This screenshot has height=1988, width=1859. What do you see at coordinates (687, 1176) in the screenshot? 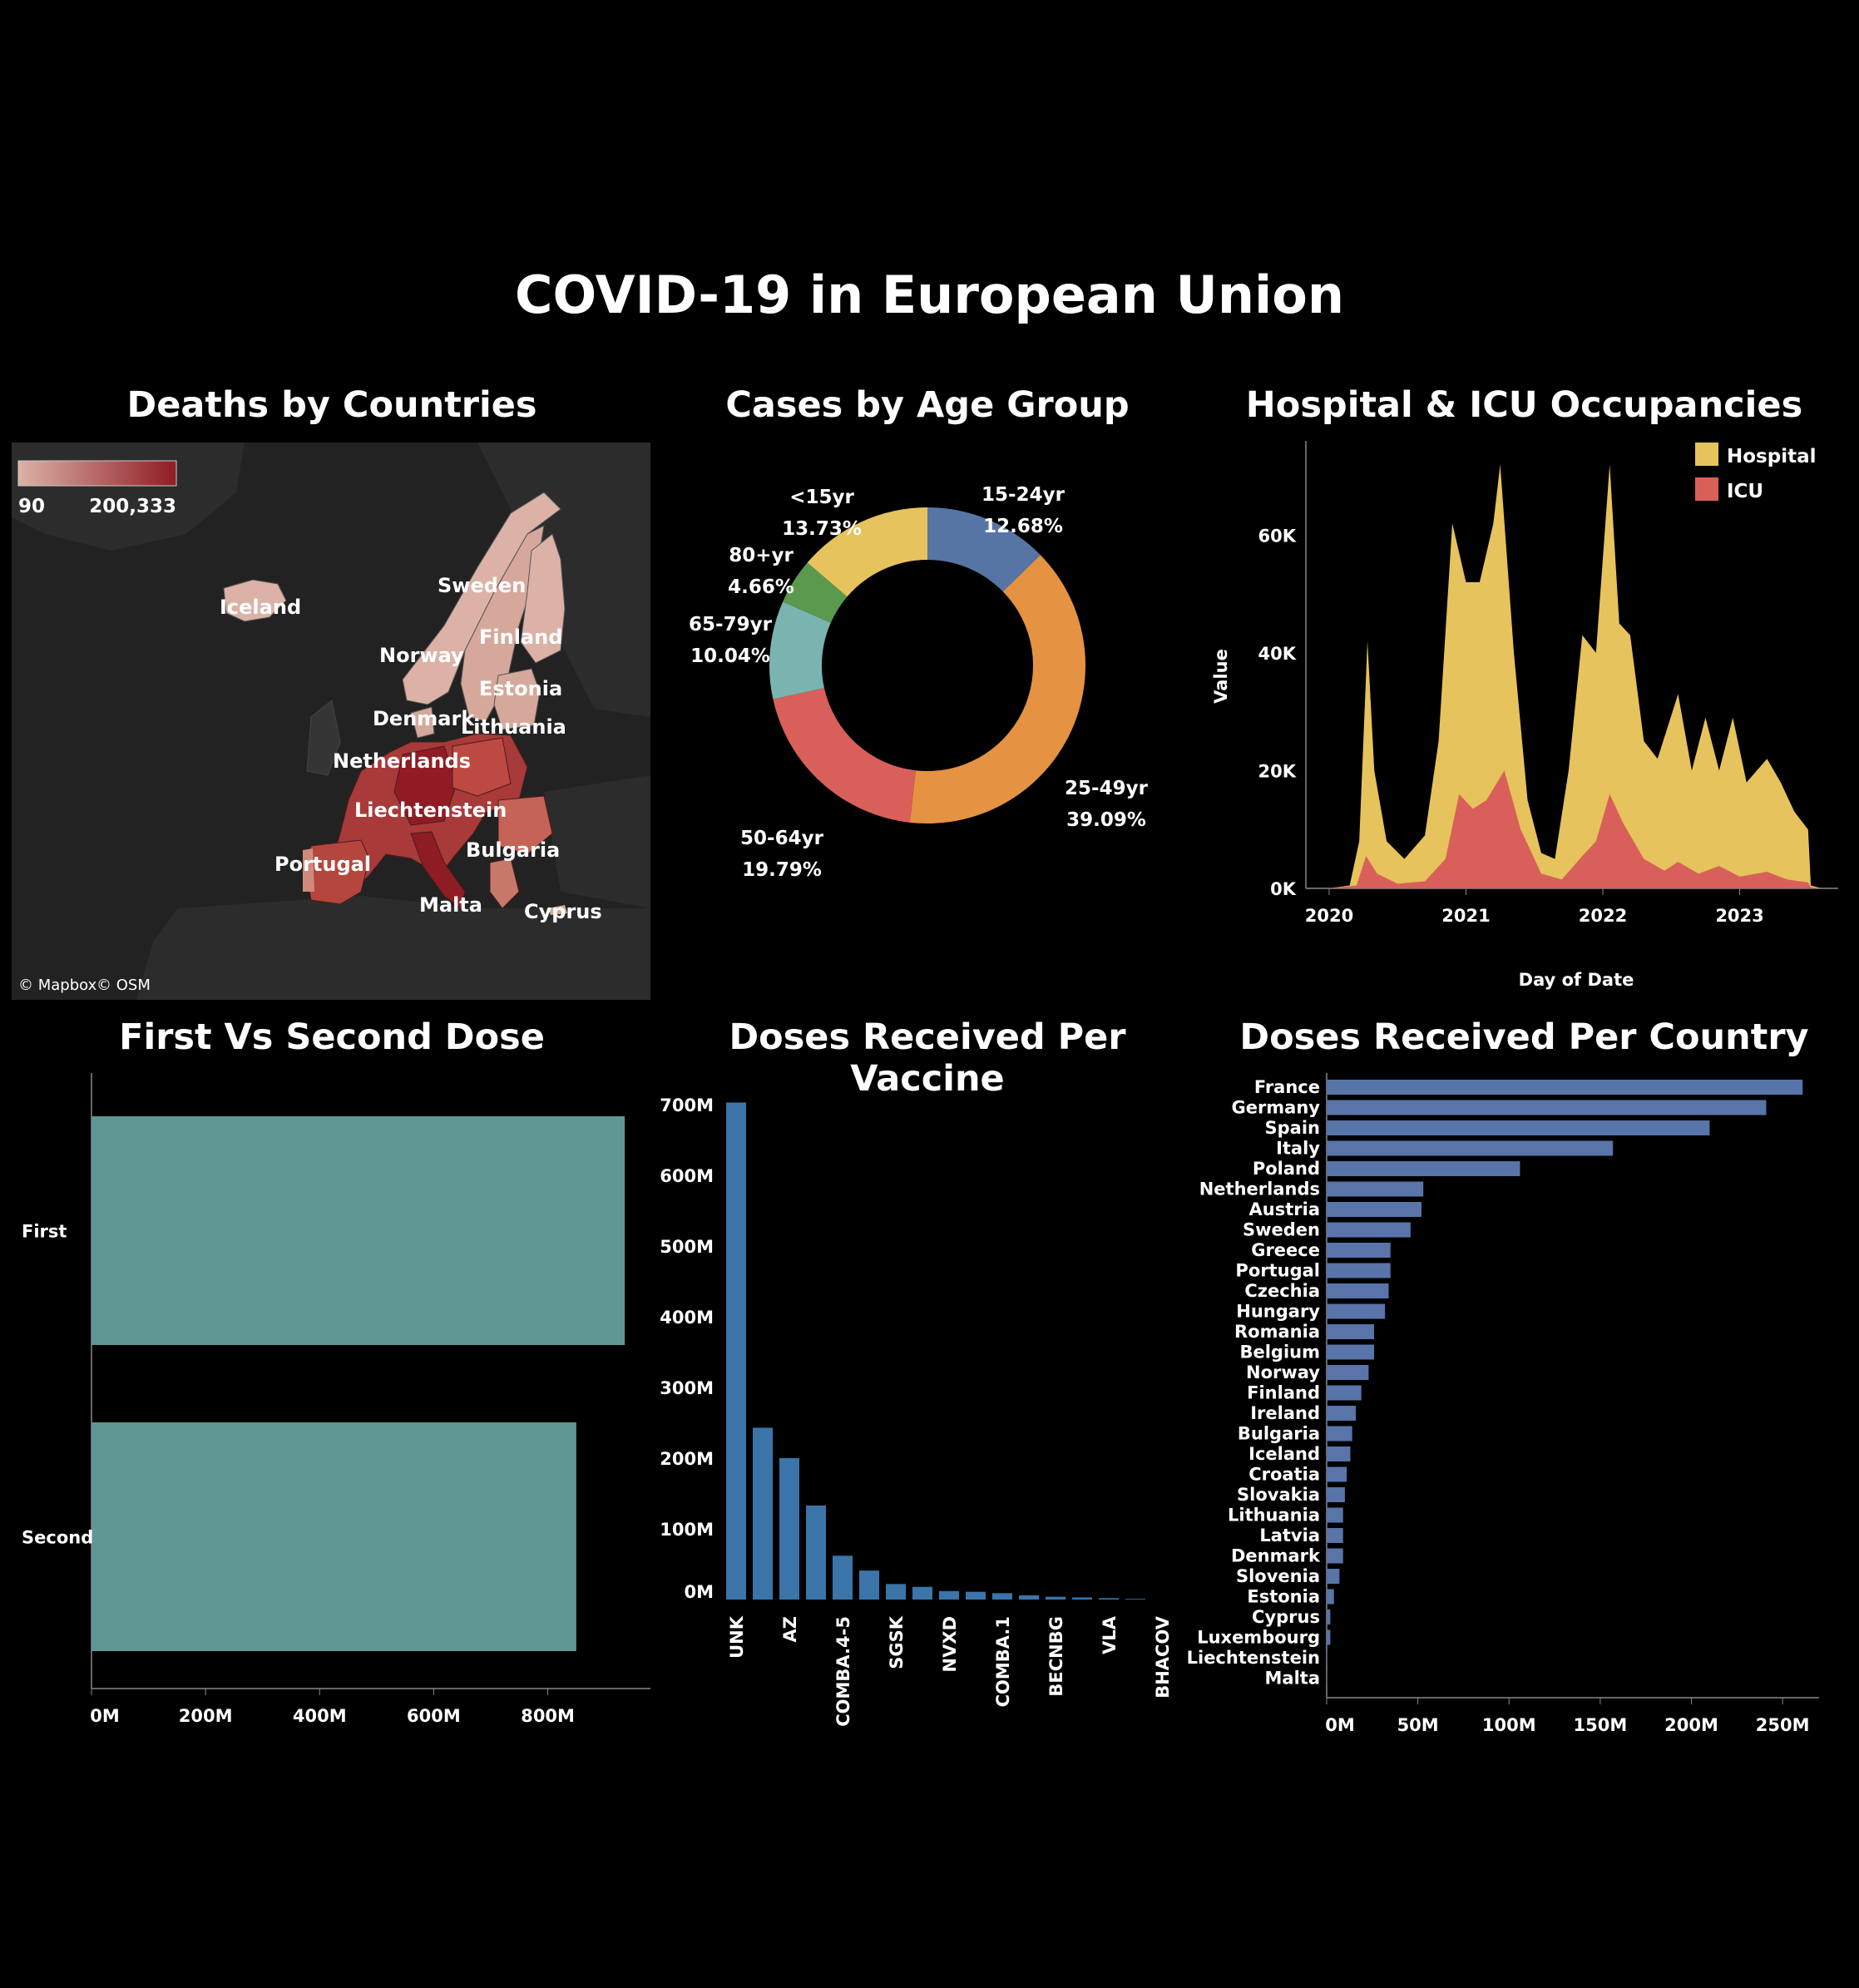
I see `vaccine-ytick-6: 600M` at bounding box center [687, 1176].